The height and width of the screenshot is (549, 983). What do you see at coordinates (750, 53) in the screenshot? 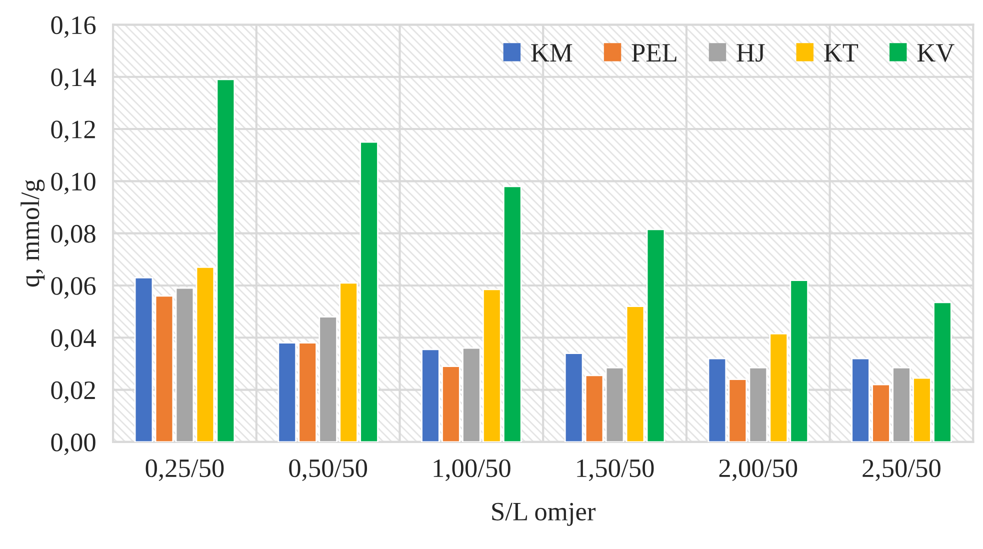
I see `legend-label: HJ` at bounding box center [750, 53].